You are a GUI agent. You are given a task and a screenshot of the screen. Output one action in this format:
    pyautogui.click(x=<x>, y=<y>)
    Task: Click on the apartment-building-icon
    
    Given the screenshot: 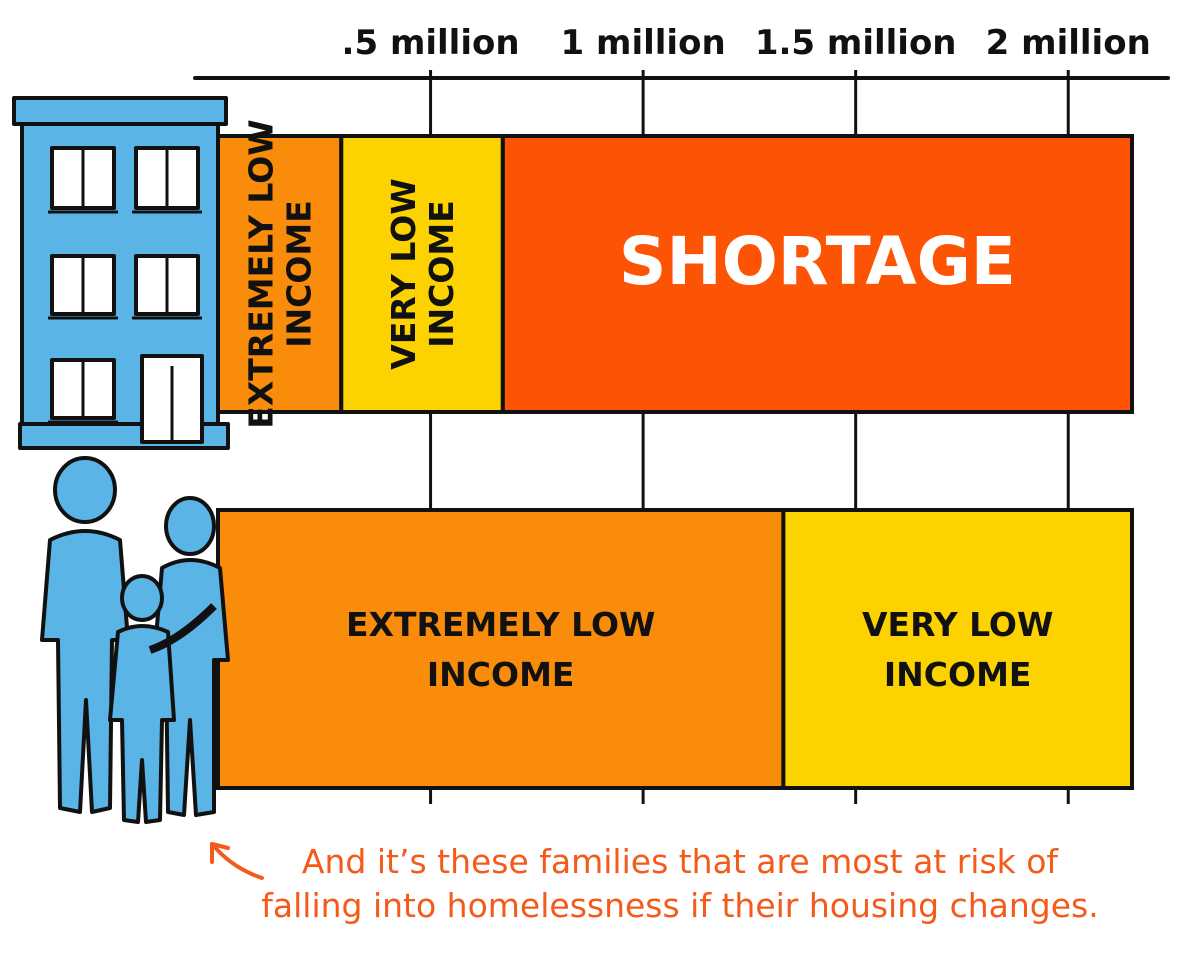 What is the action you would take?
    pyautogui.click(x=121, y=273)
    